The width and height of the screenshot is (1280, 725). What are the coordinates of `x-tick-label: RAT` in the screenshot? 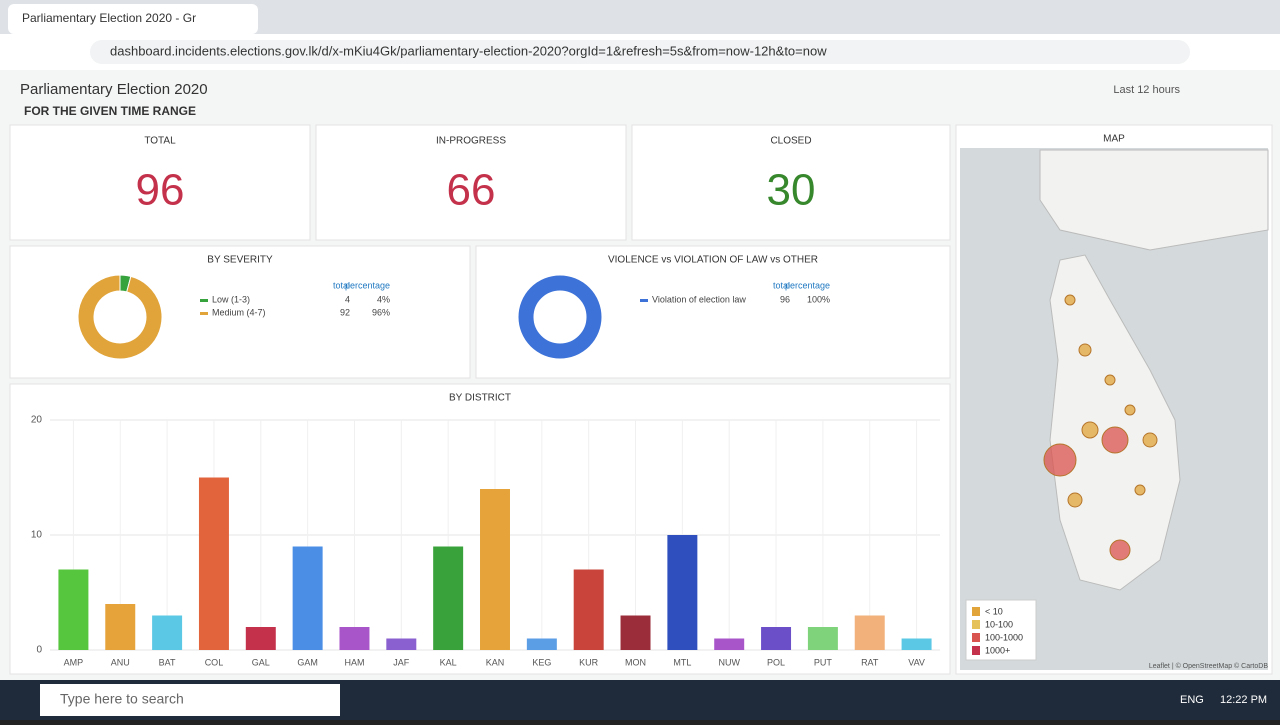 It's located at (870, 662).